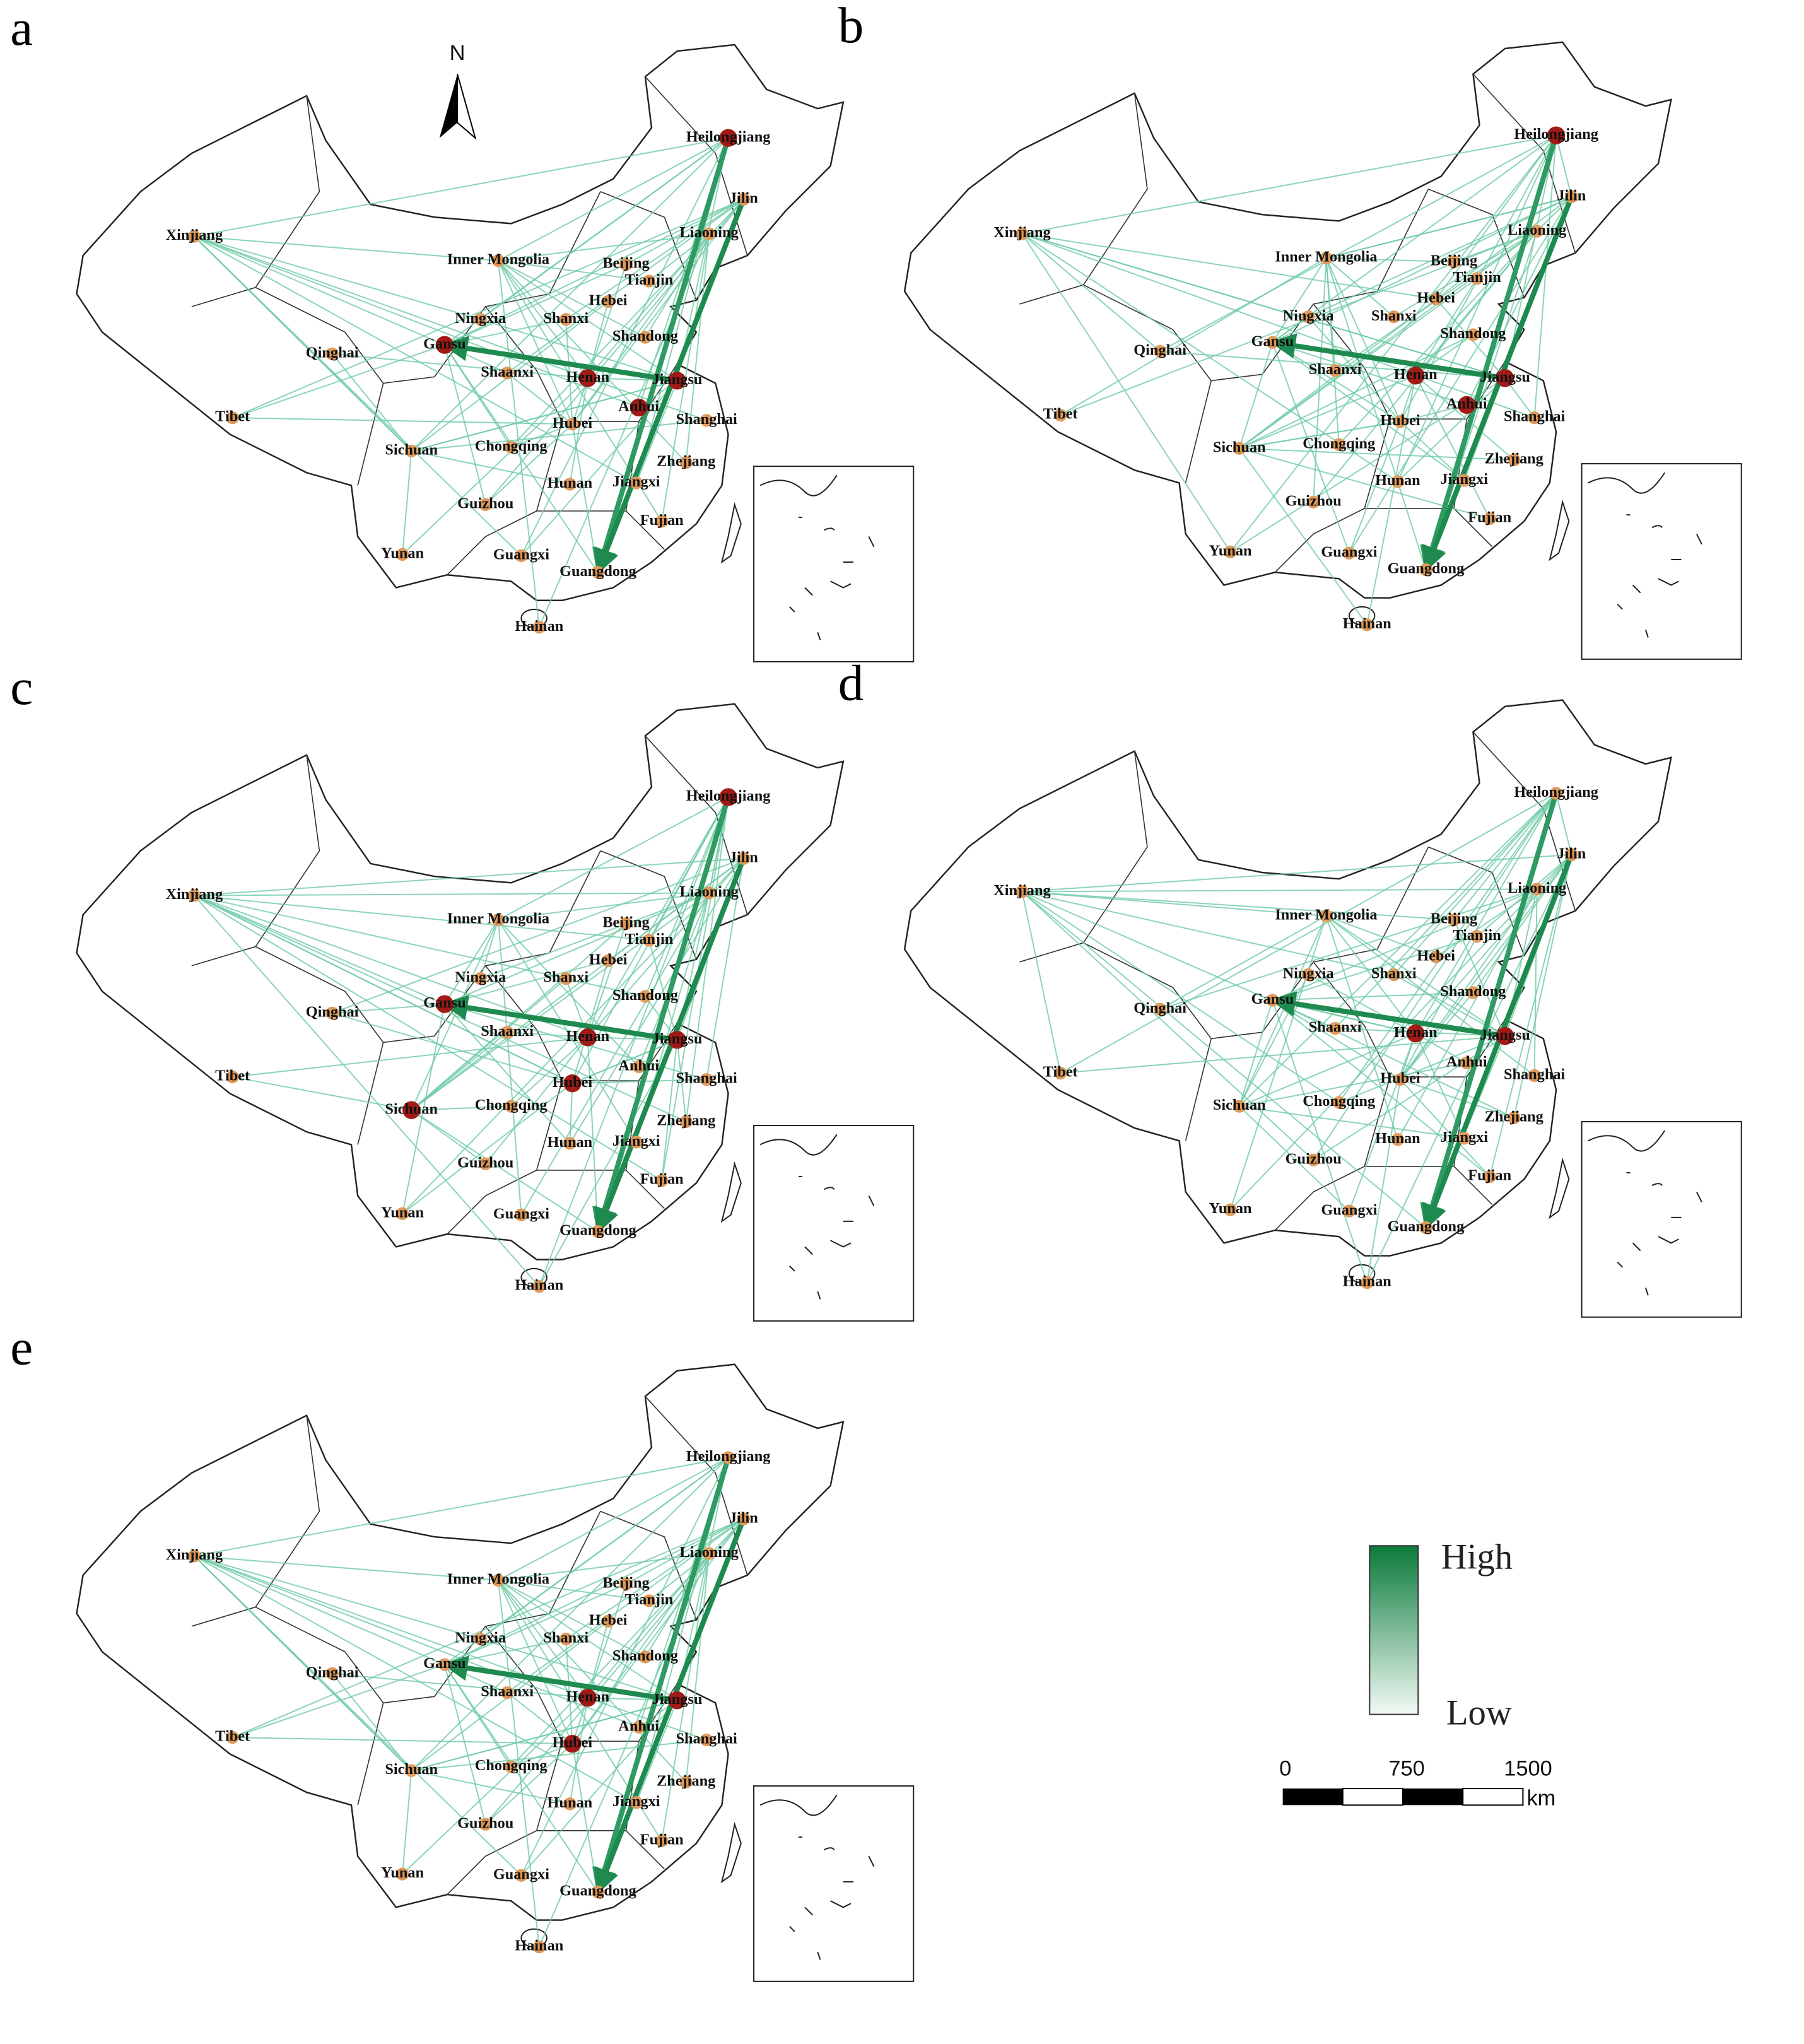 The image size is (1804, 2044). Describe the element at coordinates (743, 1517) in the screenshot. I see `province-label: Jilin` at that location.